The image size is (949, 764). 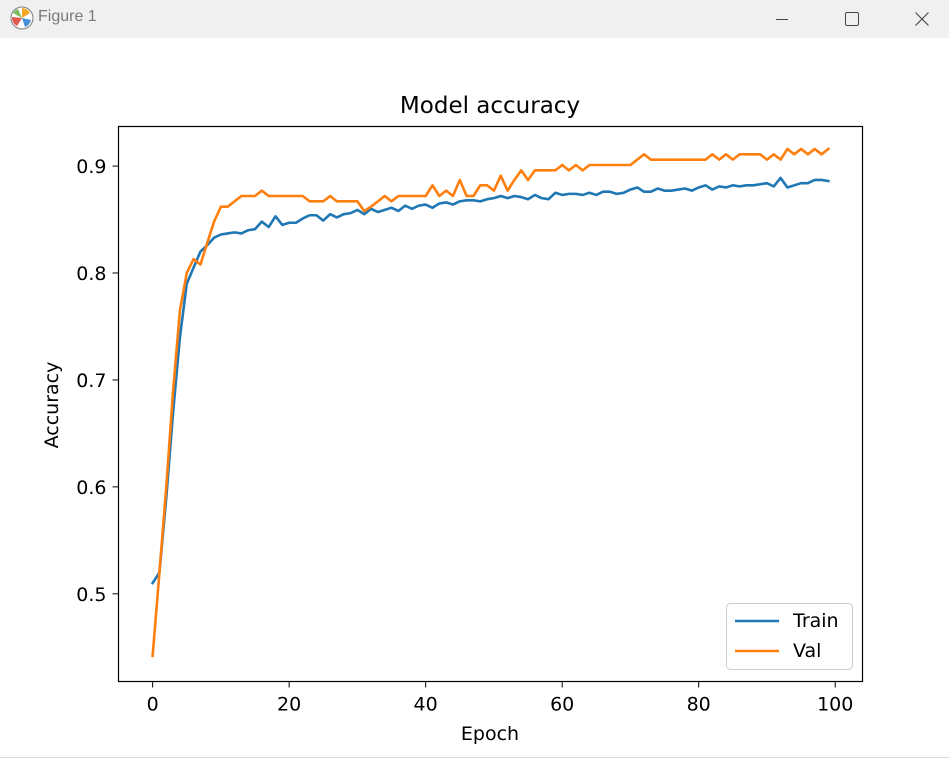 I want to click on legend-label-train: Train, so click(x=815, y=621).